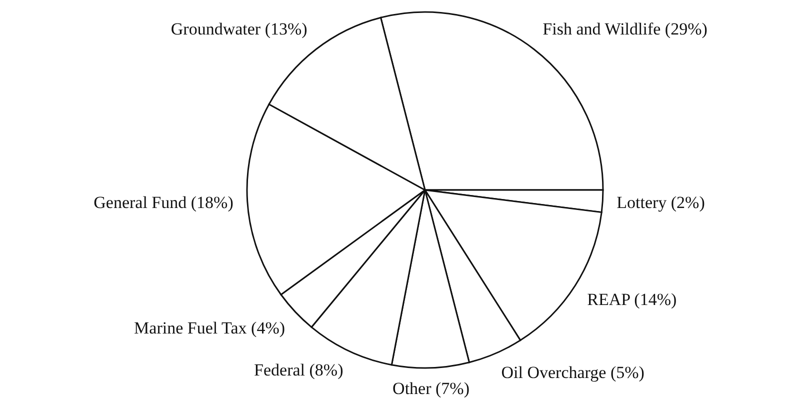  What do you see at coordinates (299, 370) in the screenshot?
I see `slice-label: Federal (8%)` at bounding box center [299, 370].